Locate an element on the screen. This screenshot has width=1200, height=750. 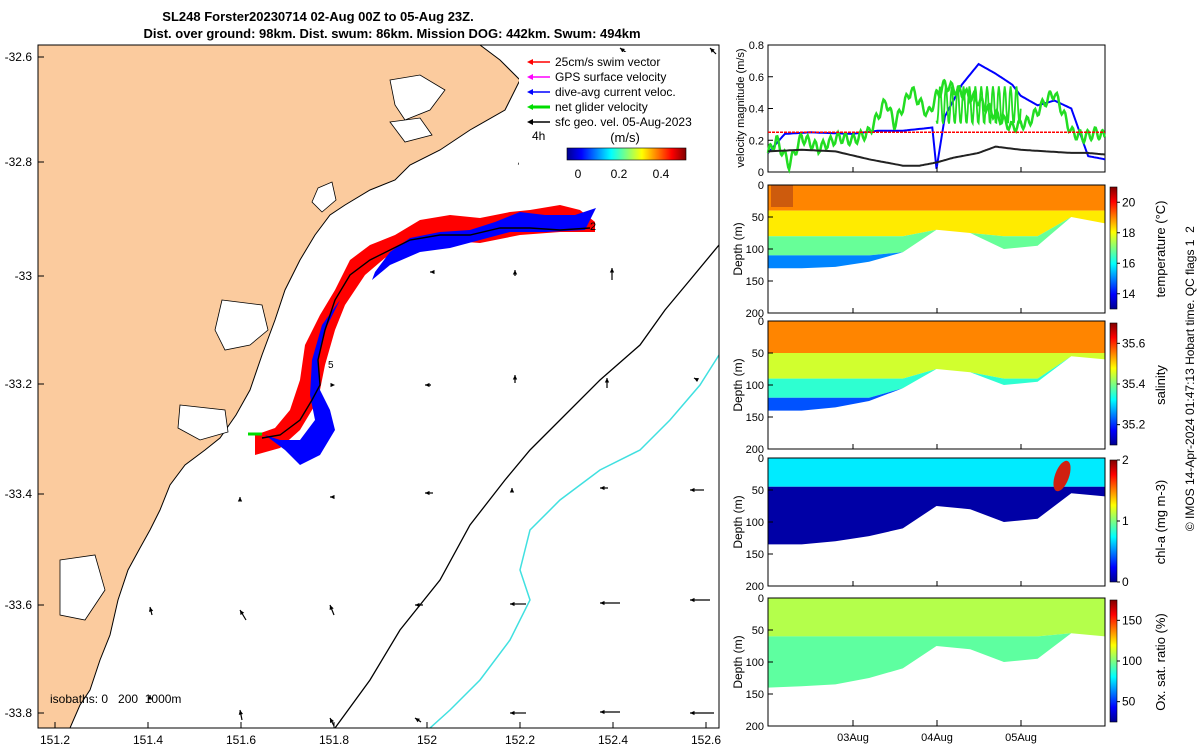
colorbar-tick-label: 14 is located at coordinates (1129, 294).